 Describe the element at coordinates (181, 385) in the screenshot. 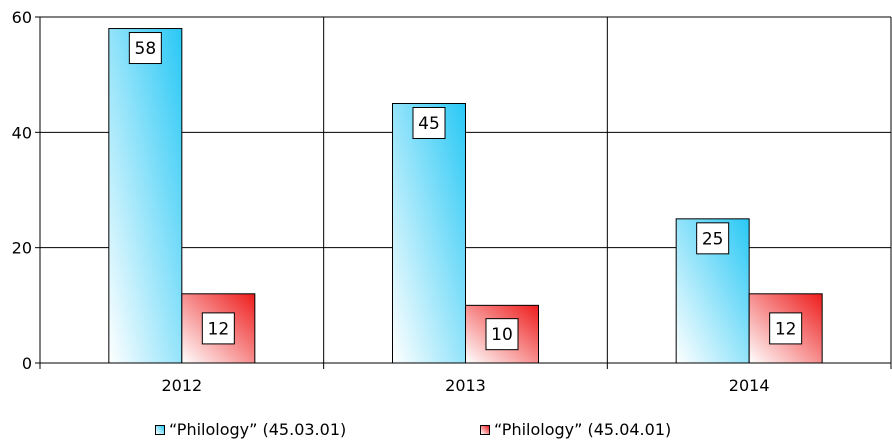

I see `x-tick-label: 2012` at that location.